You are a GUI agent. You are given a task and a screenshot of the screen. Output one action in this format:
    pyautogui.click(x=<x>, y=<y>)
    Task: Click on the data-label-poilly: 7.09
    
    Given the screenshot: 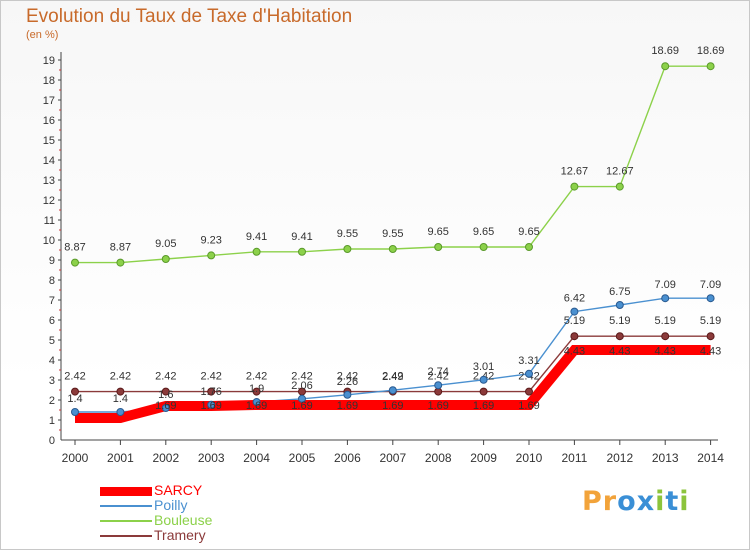 What is the action you would take?
    pyautogui.click(x=710, y=285)
    